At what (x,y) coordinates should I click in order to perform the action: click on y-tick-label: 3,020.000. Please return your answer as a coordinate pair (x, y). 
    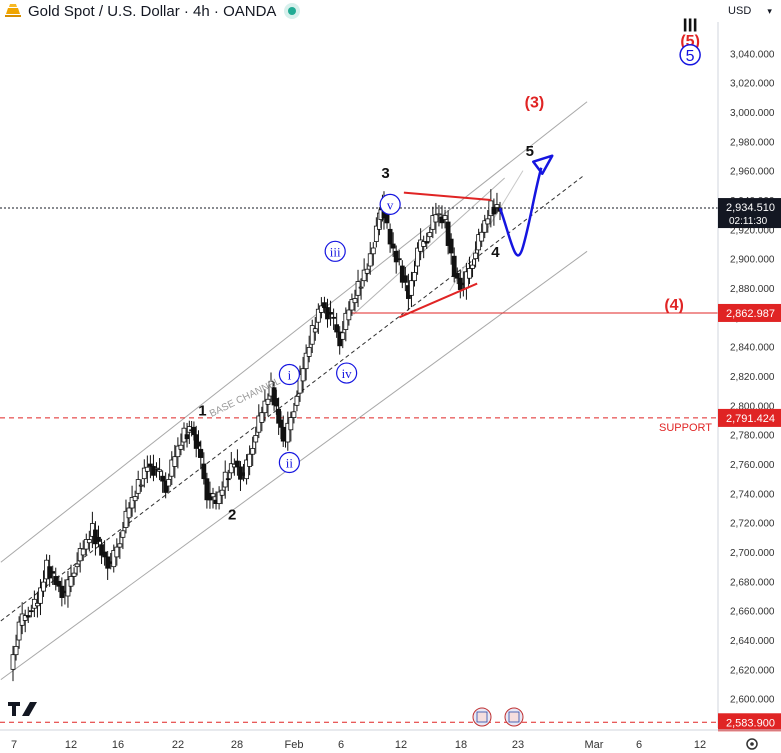
    Looking at the image, I should click on (752, 84).